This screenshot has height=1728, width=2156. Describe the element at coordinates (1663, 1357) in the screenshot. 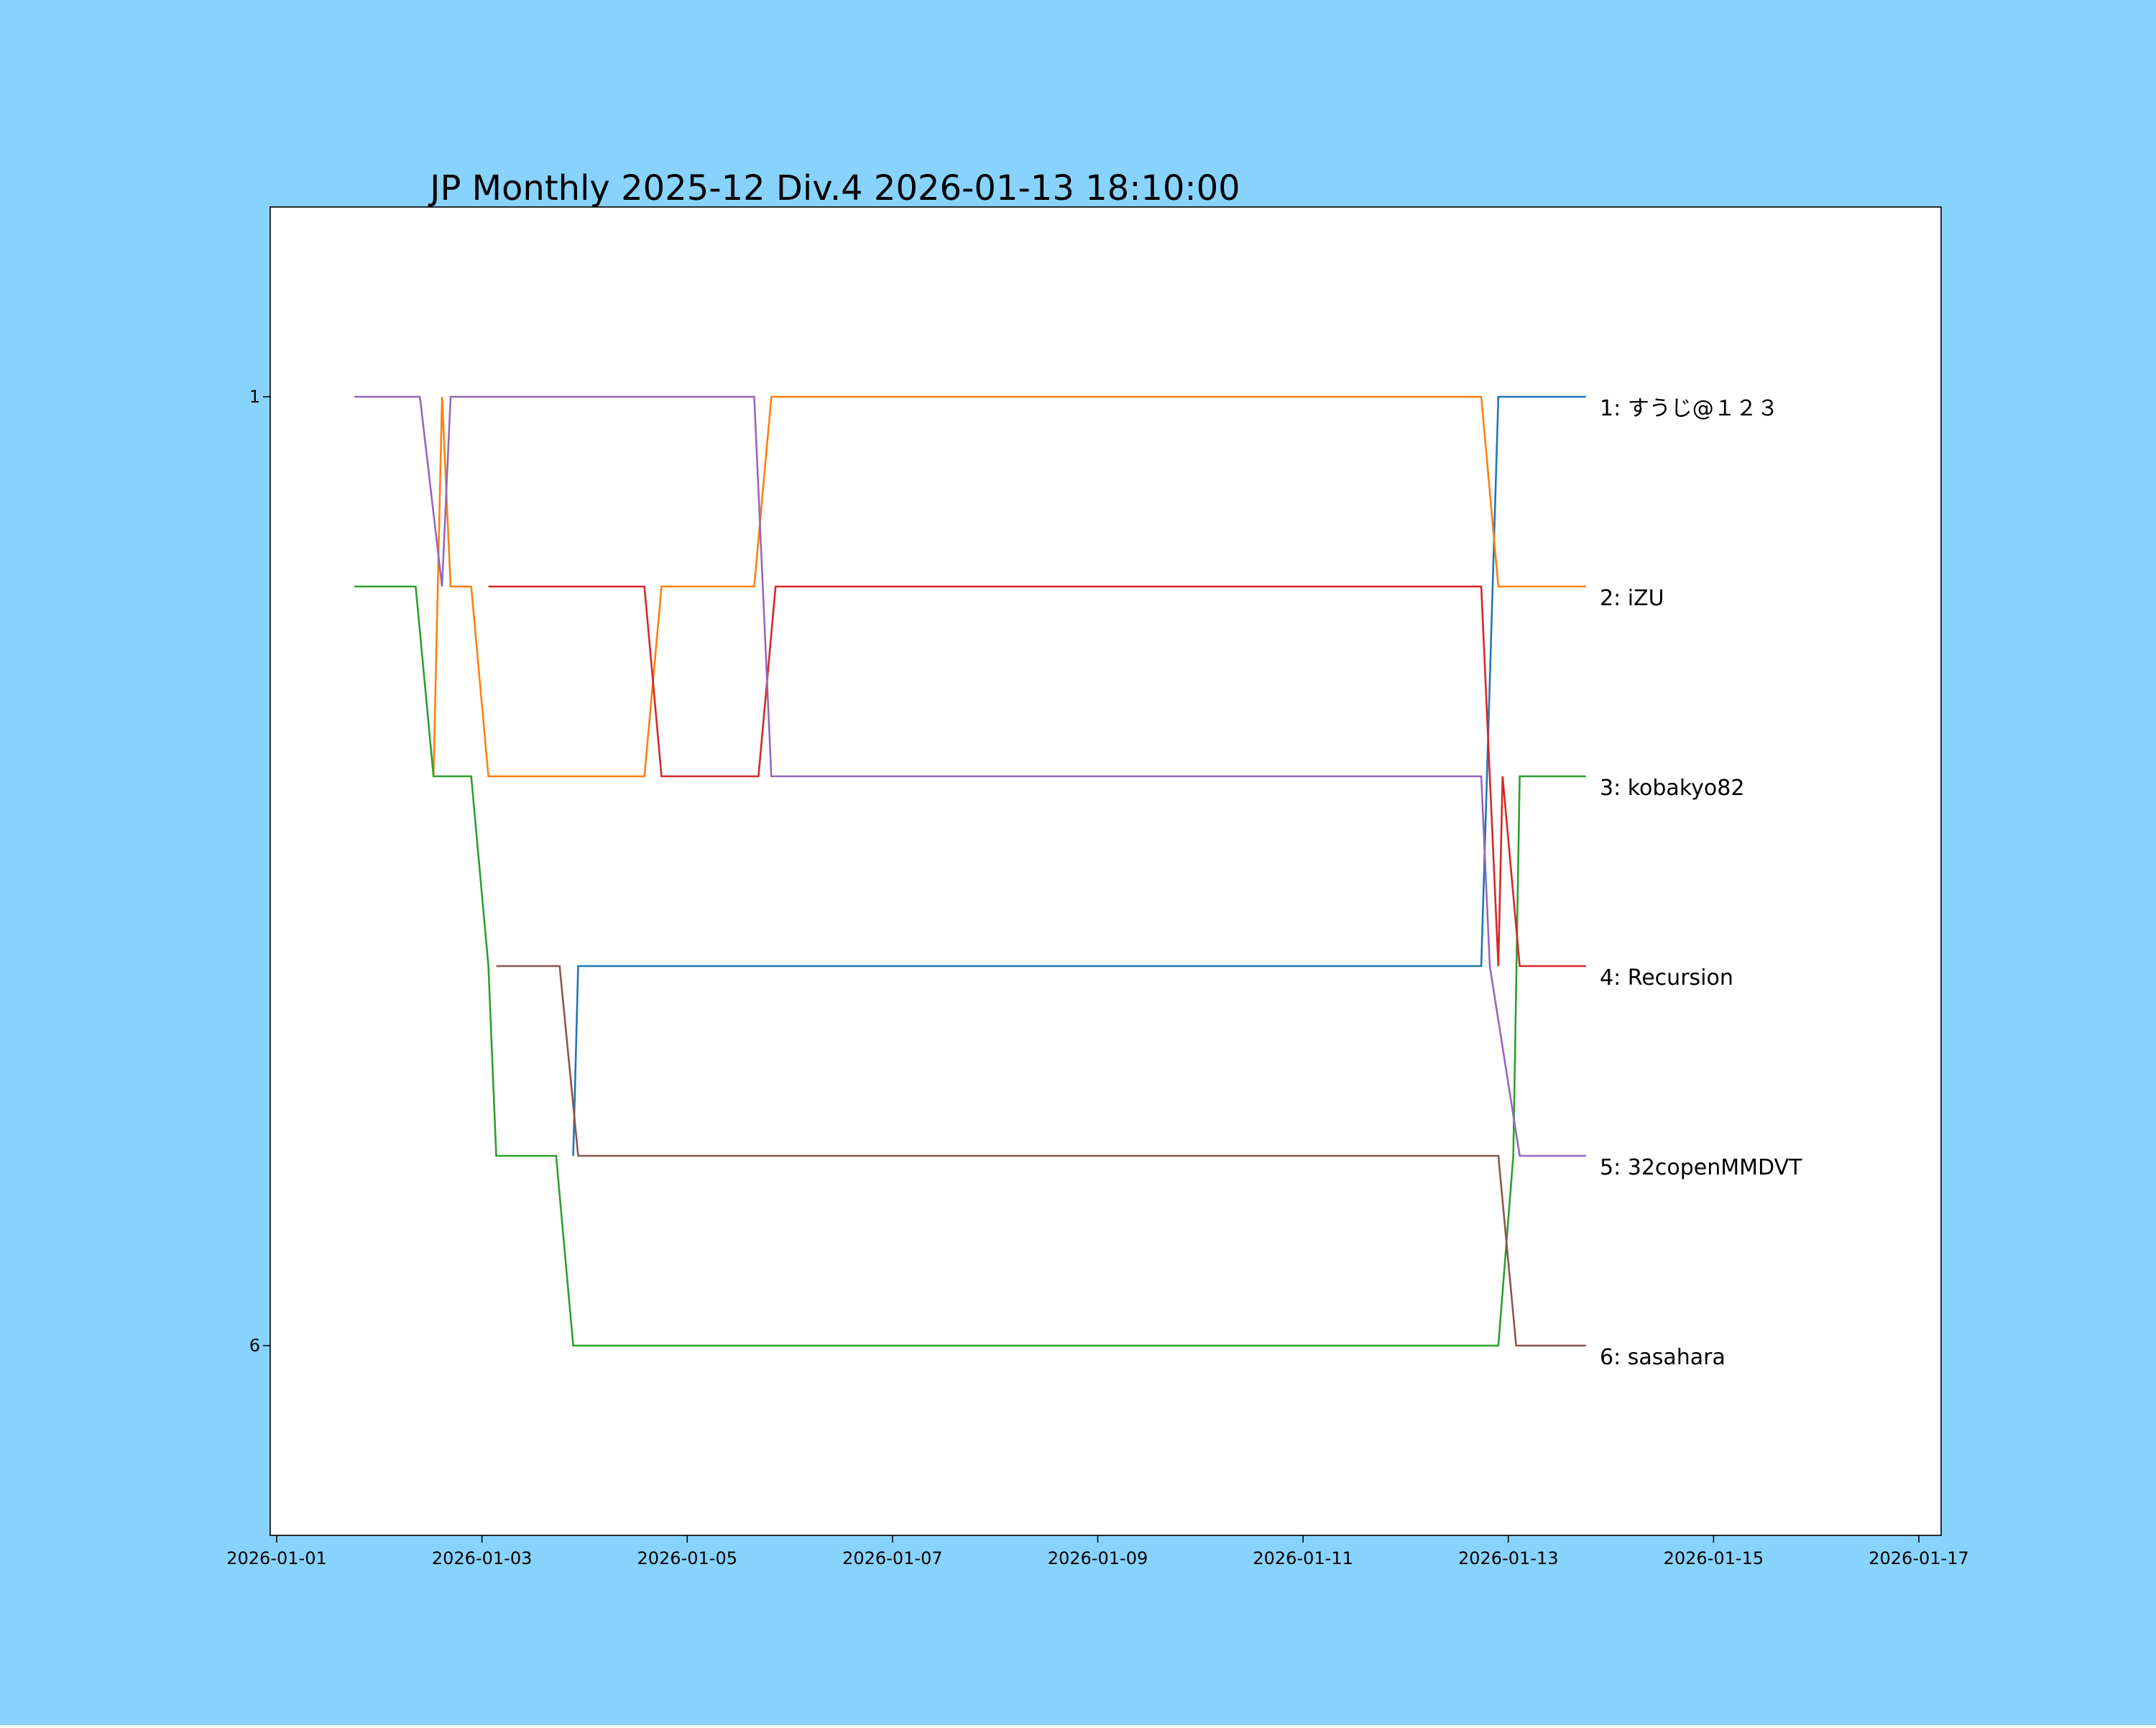

I see `end-label-rank-6: 6: sasahara` at that location.